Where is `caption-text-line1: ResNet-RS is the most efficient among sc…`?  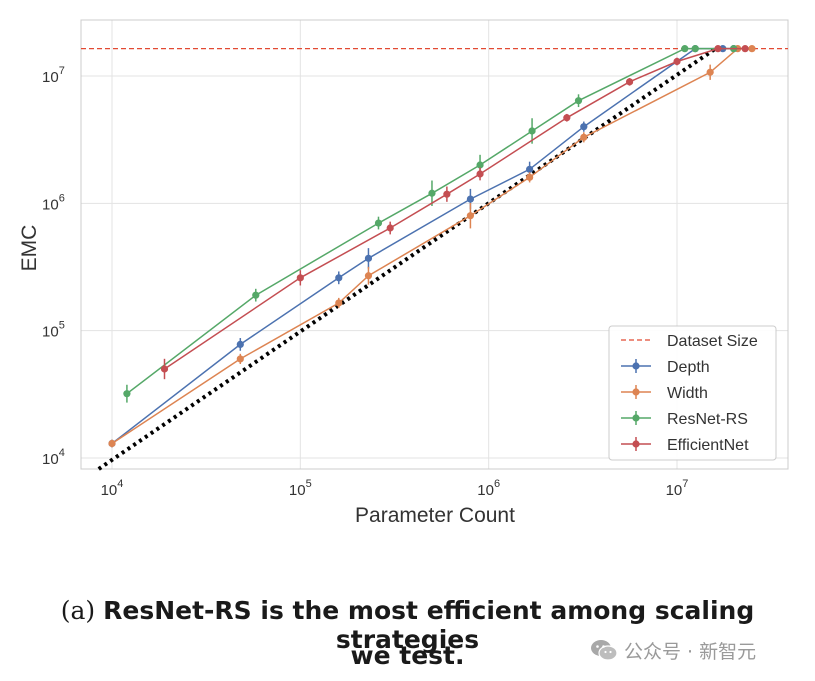
caption-text-line1: ResNet-RS is the most efficient among sc… is located at coordinates (429, 625).